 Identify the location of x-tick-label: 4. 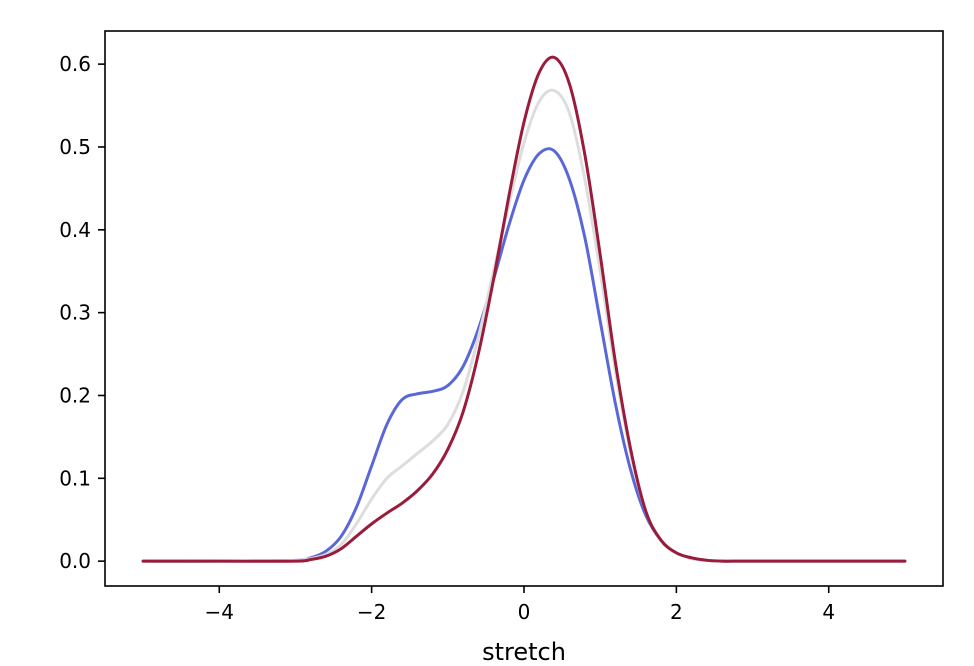
(828, 612).